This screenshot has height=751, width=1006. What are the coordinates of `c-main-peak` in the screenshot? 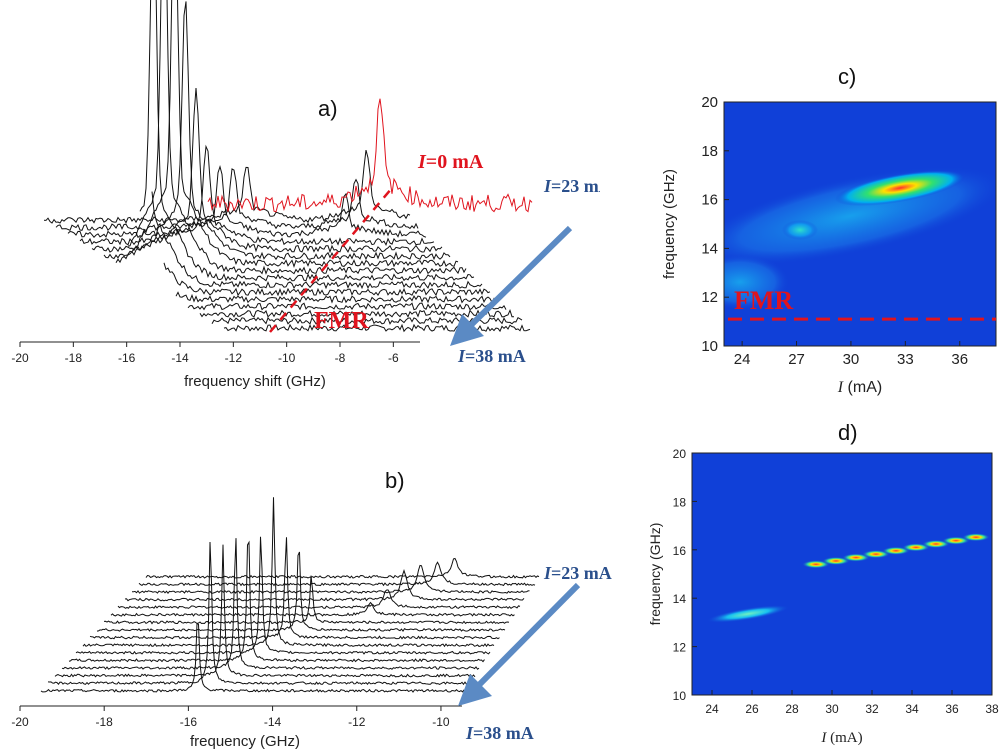 It's located at (900, 188).